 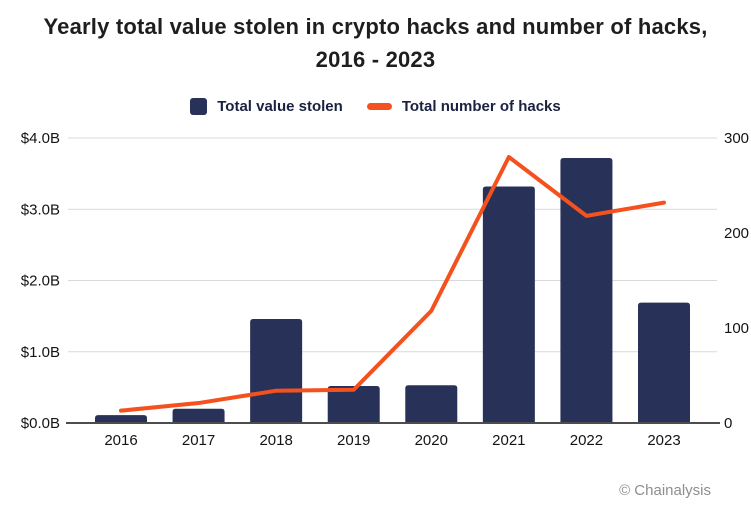 What do you see at coordinates (665, 490) in the screenshot?
I see `source-credit: © Chainalysis` at bounding box center [665, 490].